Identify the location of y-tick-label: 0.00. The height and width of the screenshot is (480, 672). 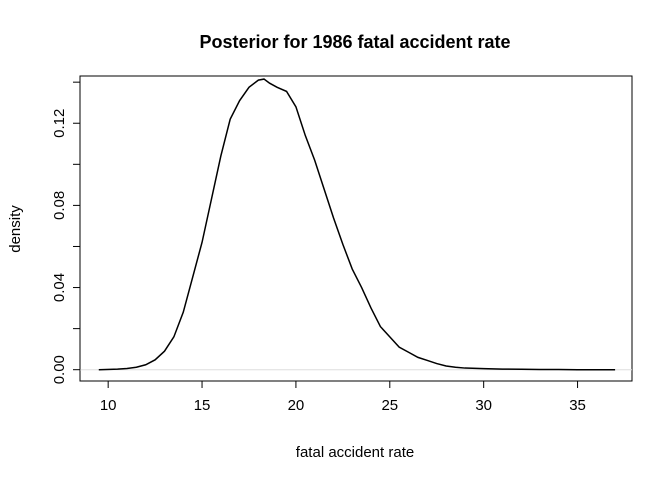
(59, 369).